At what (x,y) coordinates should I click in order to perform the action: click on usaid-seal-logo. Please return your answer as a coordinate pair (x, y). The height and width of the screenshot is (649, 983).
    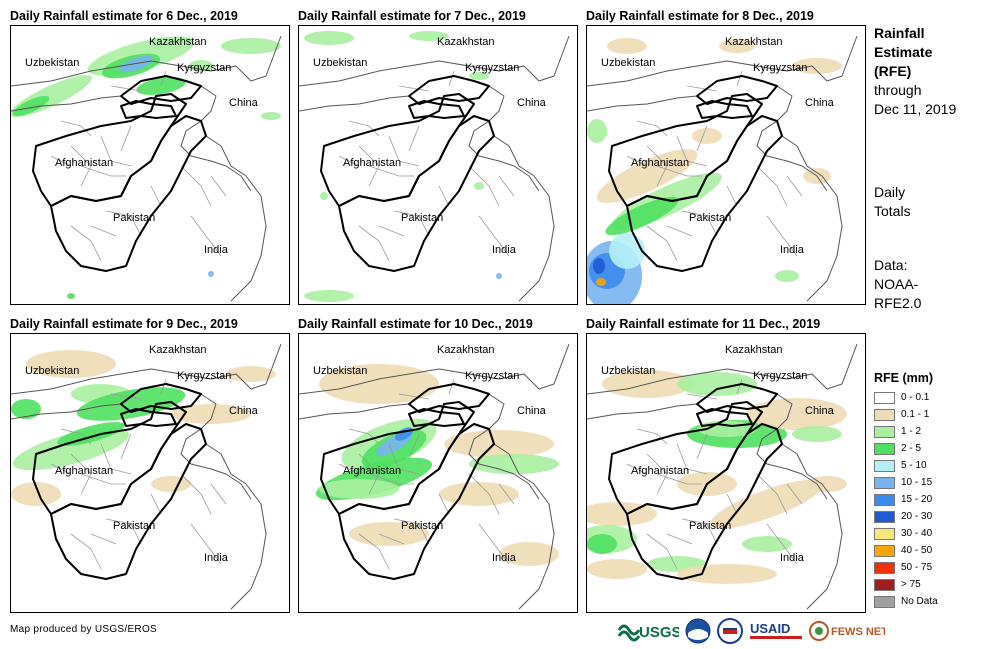
    Looking at the image, I should click on (730, 631).